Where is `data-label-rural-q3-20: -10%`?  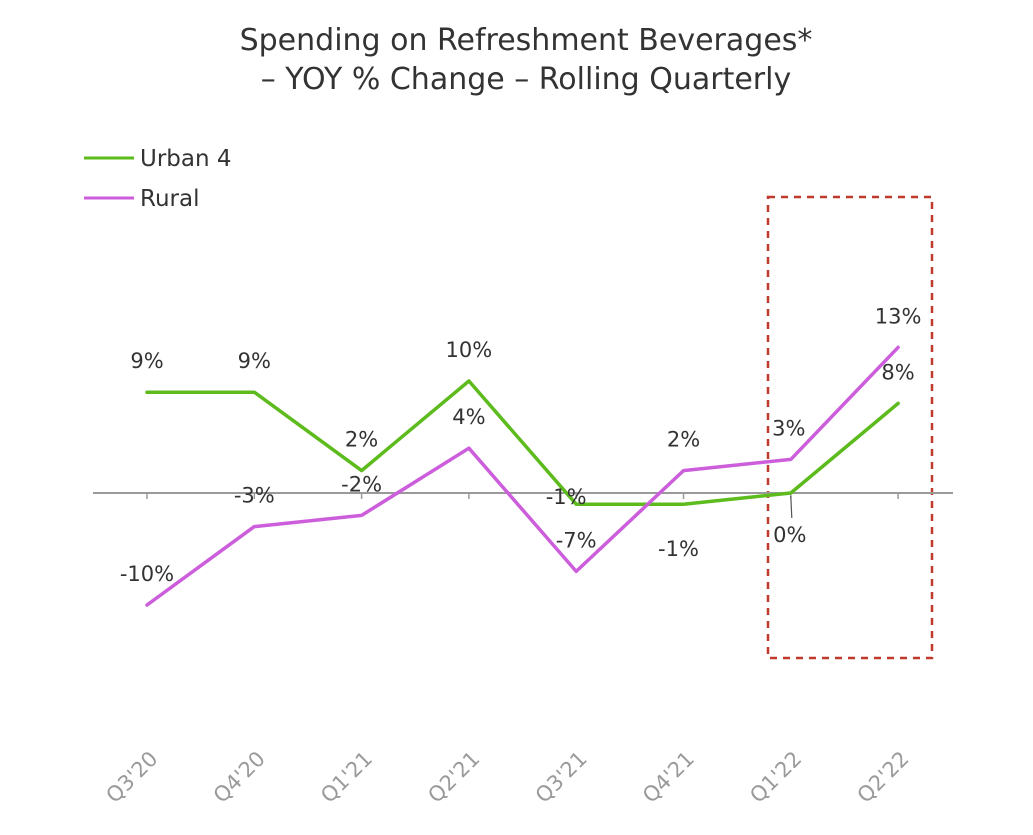
data-label-rural-q3-20: -10% is located at coordinates (147, 574).